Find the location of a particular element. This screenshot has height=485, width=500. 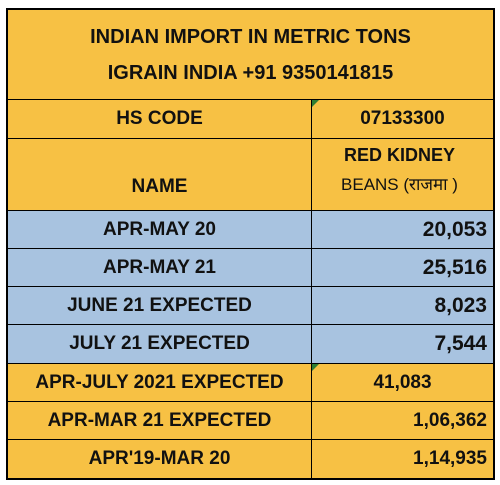

row-value: 25,516 is located at coordinates (454, 267).